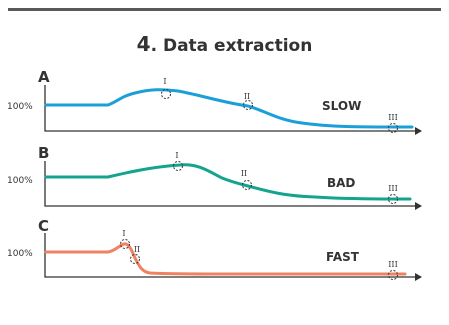  I want to click on panel-a-speed-label: SLOW, so click(341, 106).